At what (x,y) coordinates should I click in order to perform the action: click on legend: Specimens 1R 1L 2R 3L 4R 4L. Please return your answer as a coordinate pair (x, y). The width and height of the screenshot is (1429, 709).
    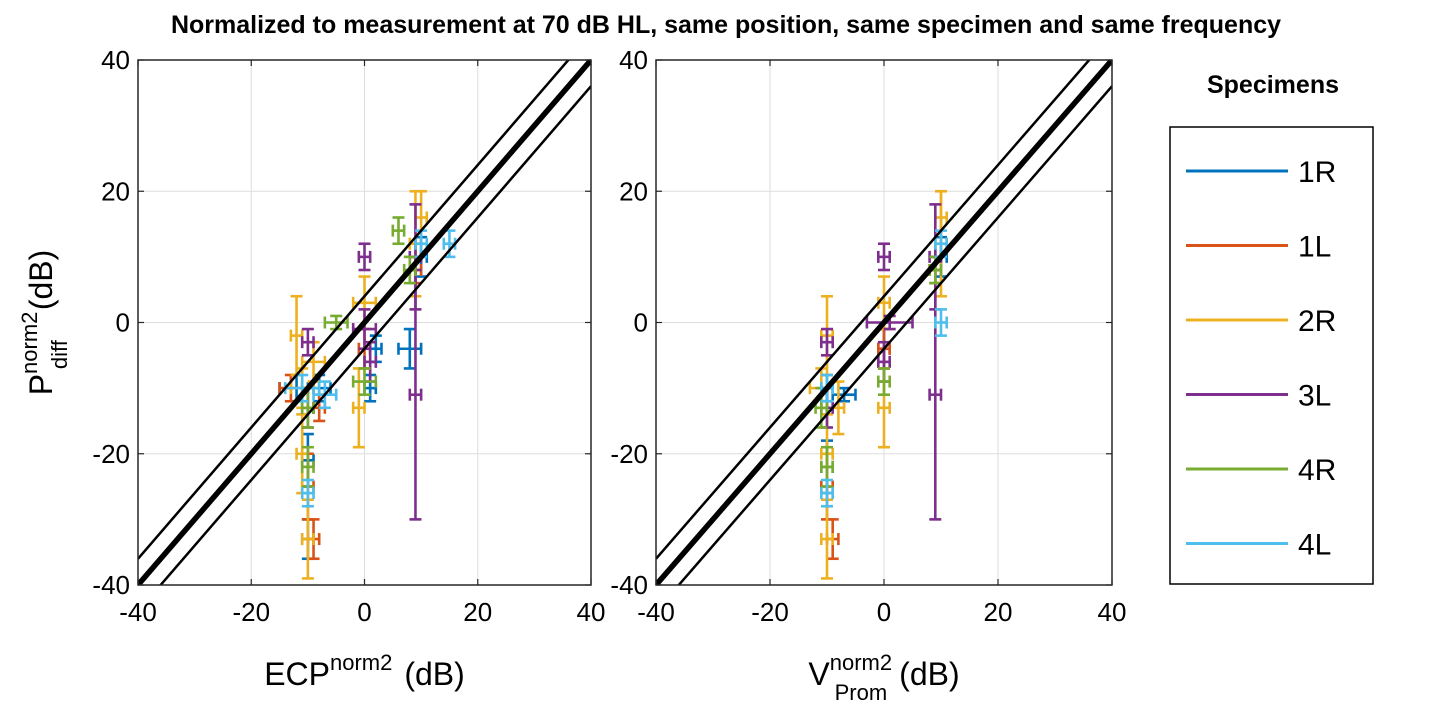
    Looking at the image, I should click on (1271, 328).